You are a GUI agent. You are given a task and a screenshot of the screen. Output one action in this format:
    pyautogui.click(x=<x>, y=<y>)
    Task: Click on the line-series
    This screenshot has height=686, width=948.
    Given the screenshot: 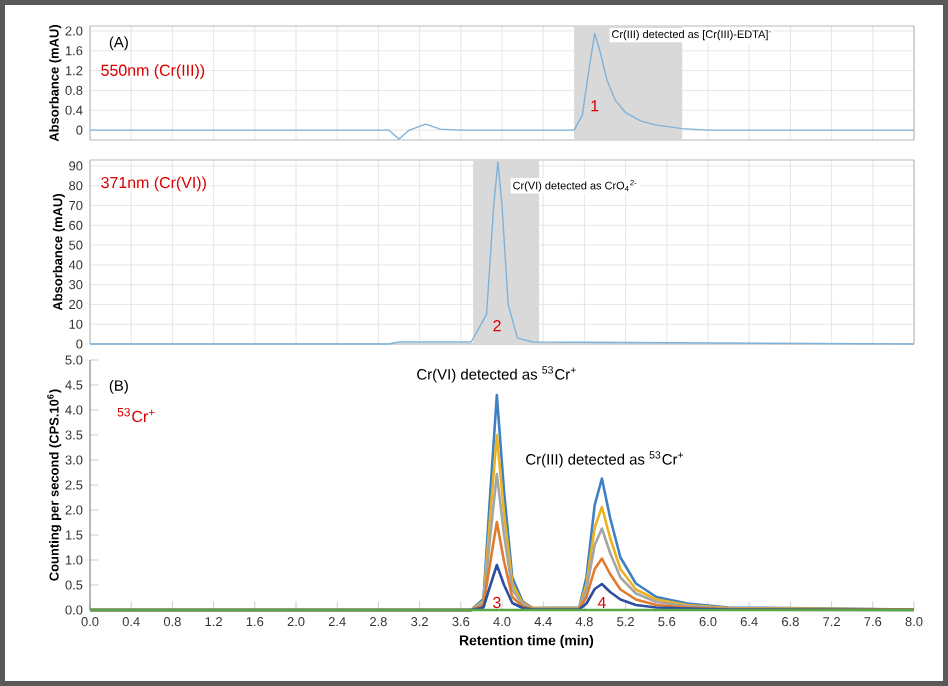 What is the action you would take?
    pyautogui.click(x=502, y=86)
    